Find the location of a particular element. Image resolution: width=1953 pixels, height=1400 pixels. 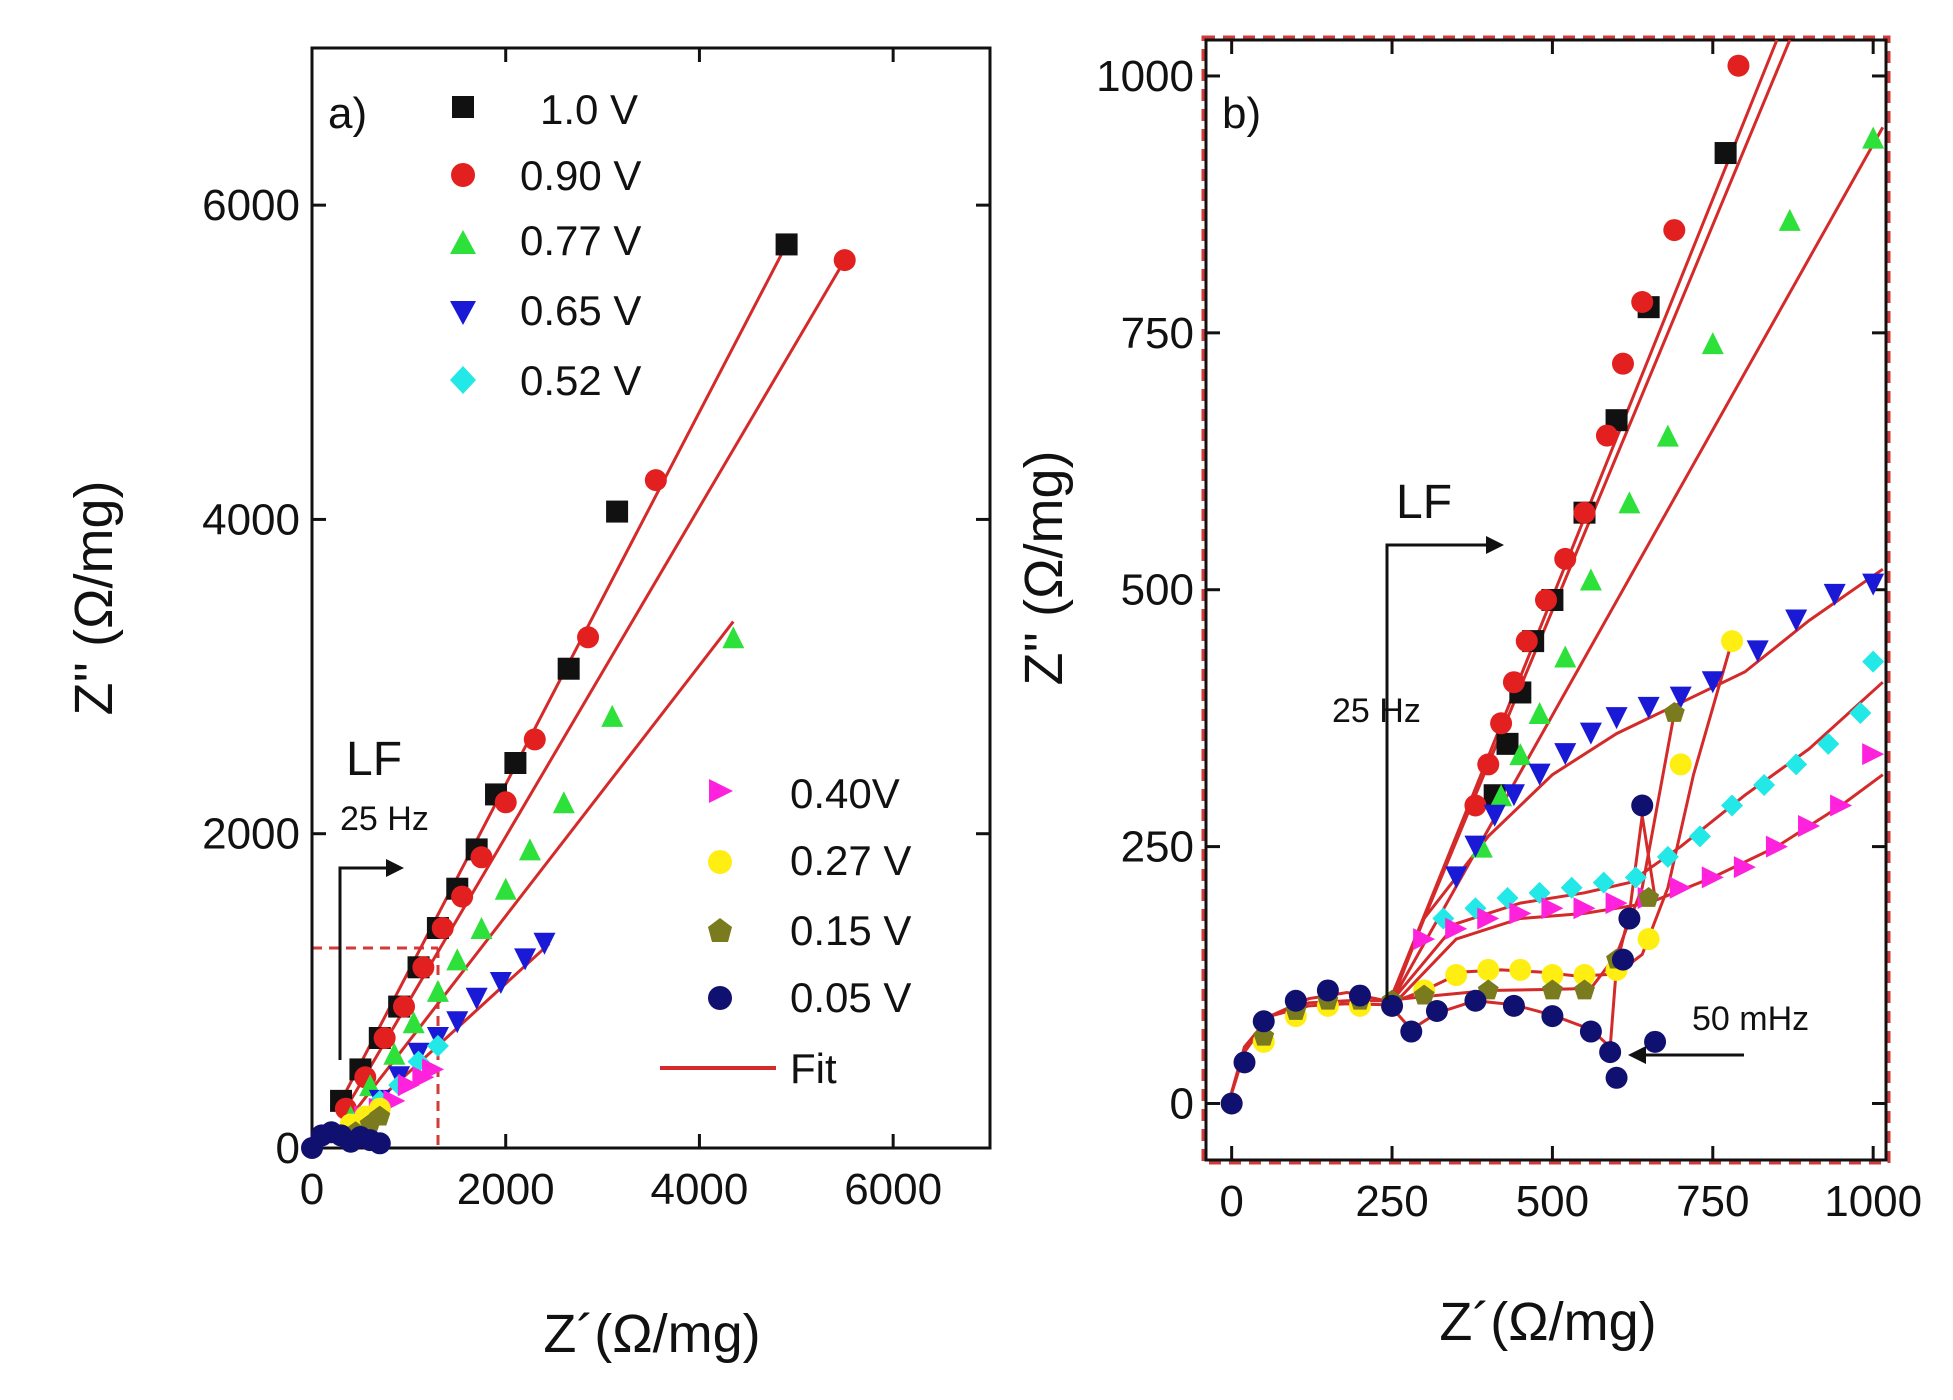

legend-label-fit: Fit is located at coordinates (813, 1068).